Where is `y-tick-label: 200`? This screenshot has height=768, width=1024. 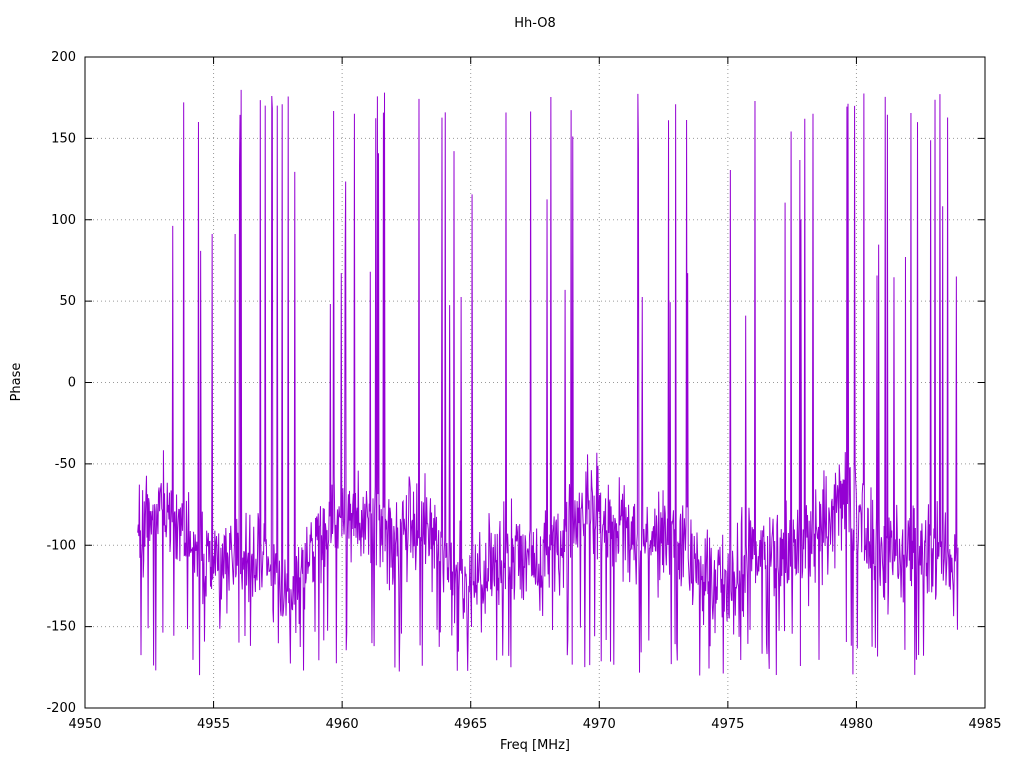 y-tick-label: 200 is located at coordinates (63, 57).